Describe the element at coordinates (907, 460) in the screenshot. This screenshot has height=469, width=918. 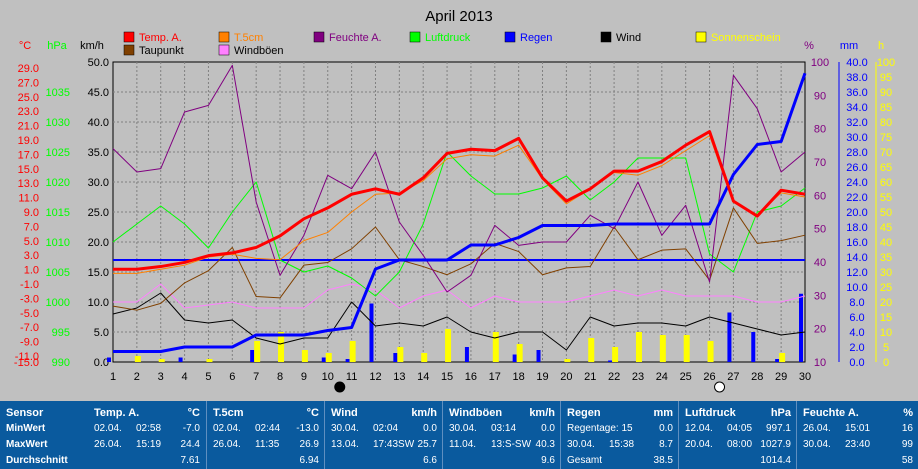
I see `stat-value: 58` at that location.